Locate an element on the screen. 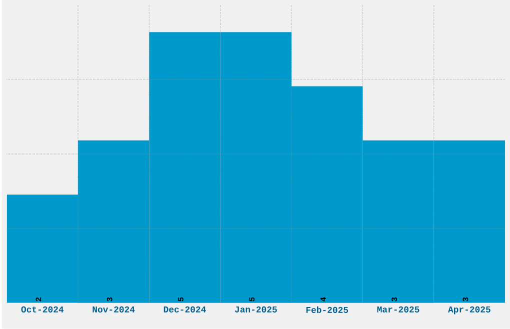 The width and height of the screenshot is (510, 329). x-tick-label: Jan-2025 is located at coordinates (255, 309).